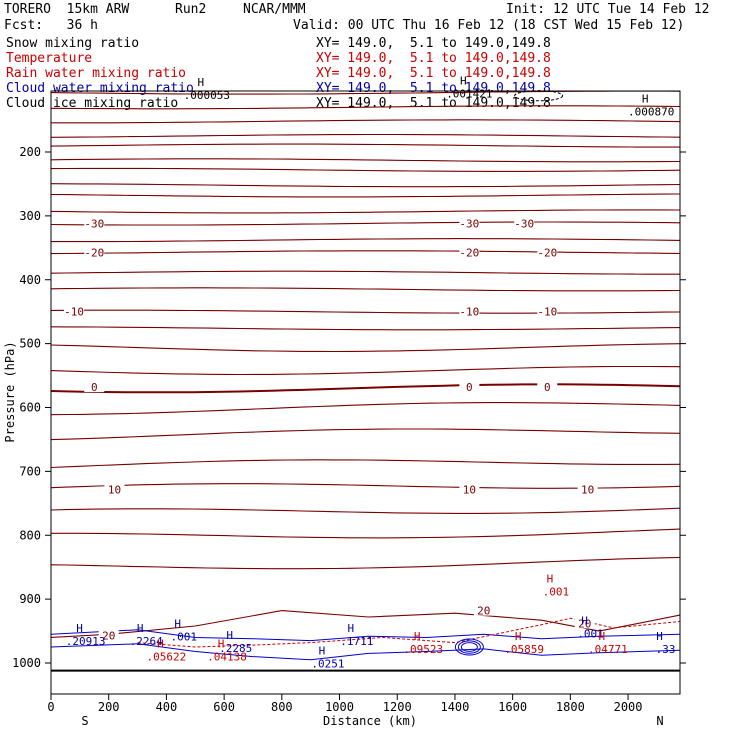 Image resolution: width=740 pixels, height=740 pixels. What do you see at coordinates (30, 599) in the screenshot?
I see `y-tick-label: 900` at bounding box center [30, 599].